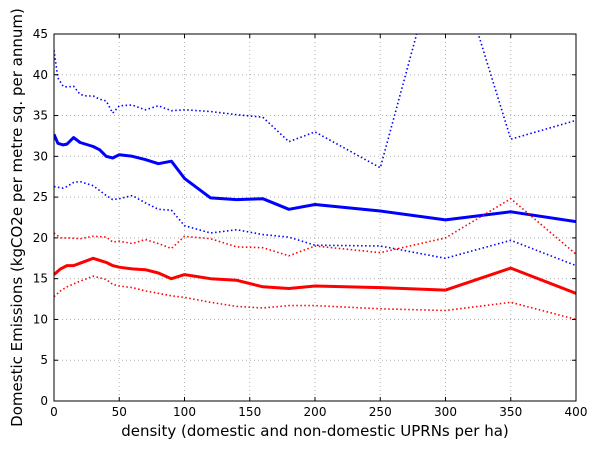 The height and width of the screenshot is (454, 600). What do you see at coordinates (40, 279) in the screenshot?
I see `y-tick-label: 15` at bounding box center [40, 279].